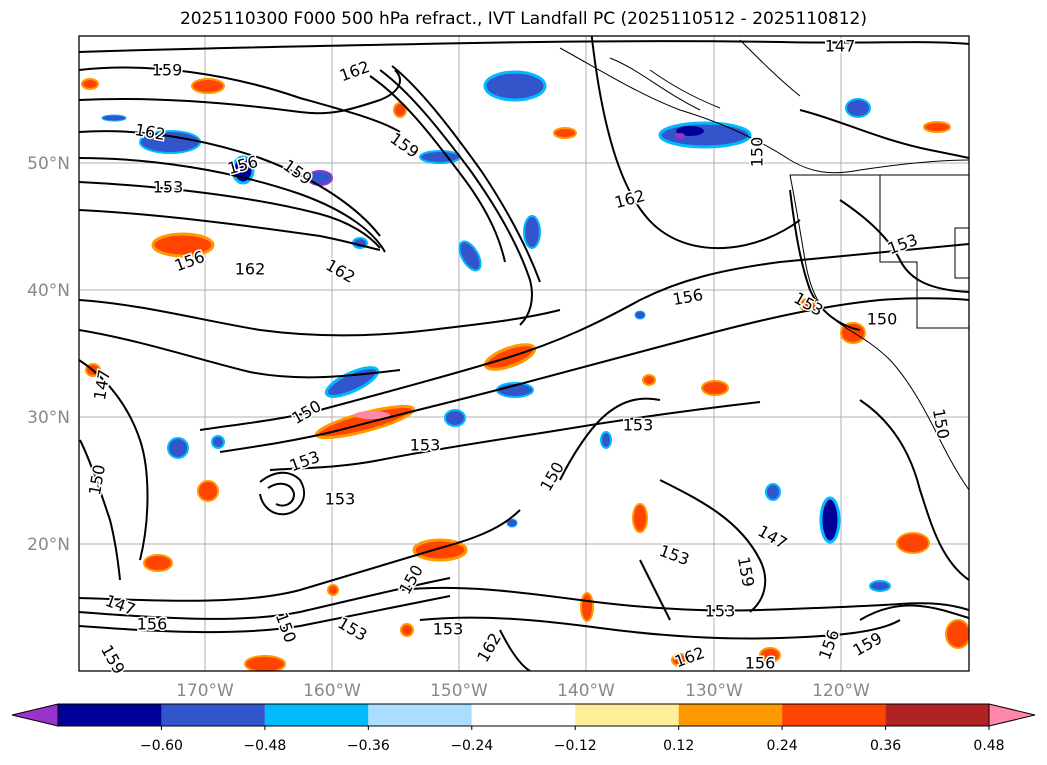 This screenshot has width=1047, height=765. What do you see at coordinates (459, 691) in the screenshot?
I see `lon-label-150w: 150°W` at bounding box center [459, 691].